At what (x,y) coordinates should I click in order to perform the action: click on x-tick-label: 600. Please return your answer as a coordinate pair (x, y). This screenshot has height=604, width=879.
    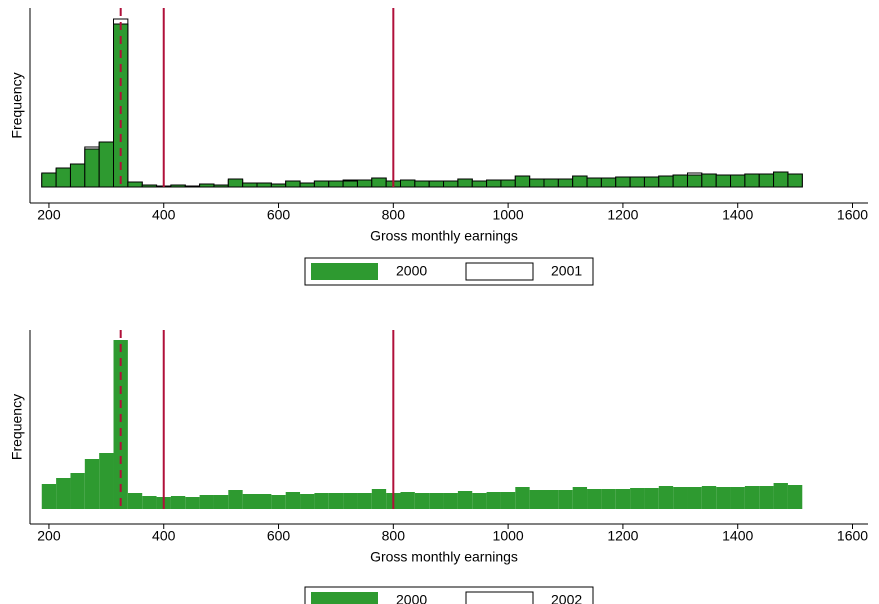
    Looking at the image, I should click on (279, 215).